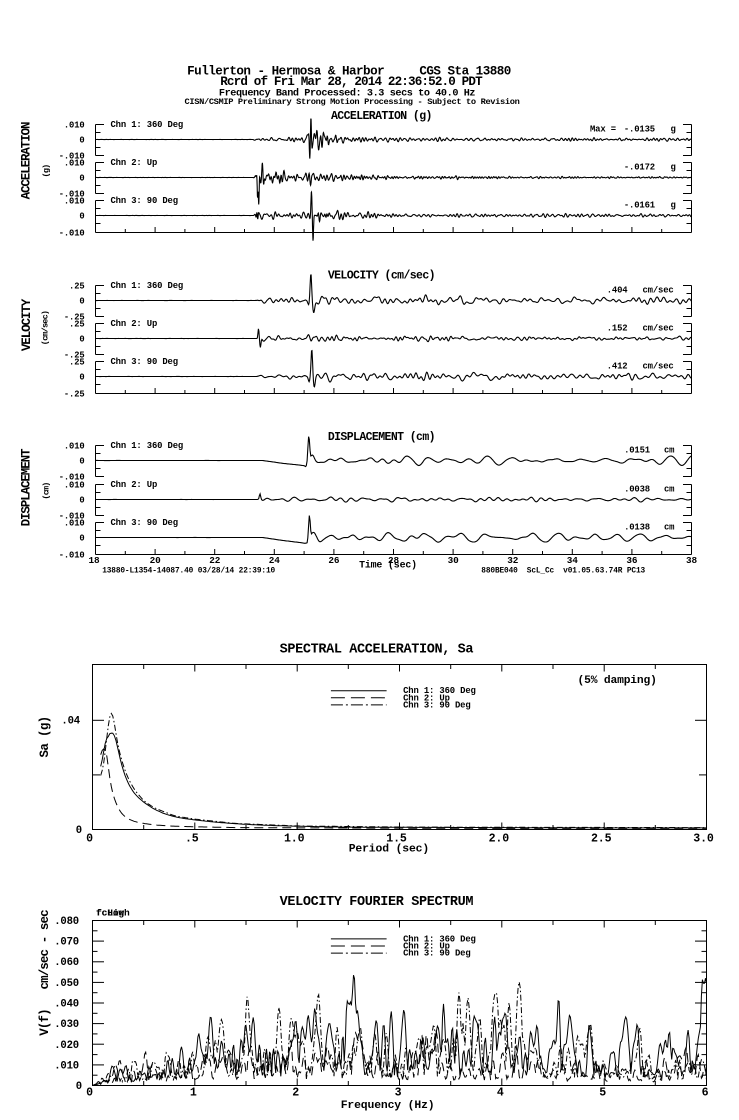  I want to click on svg-text: .152, so click(617, 329).